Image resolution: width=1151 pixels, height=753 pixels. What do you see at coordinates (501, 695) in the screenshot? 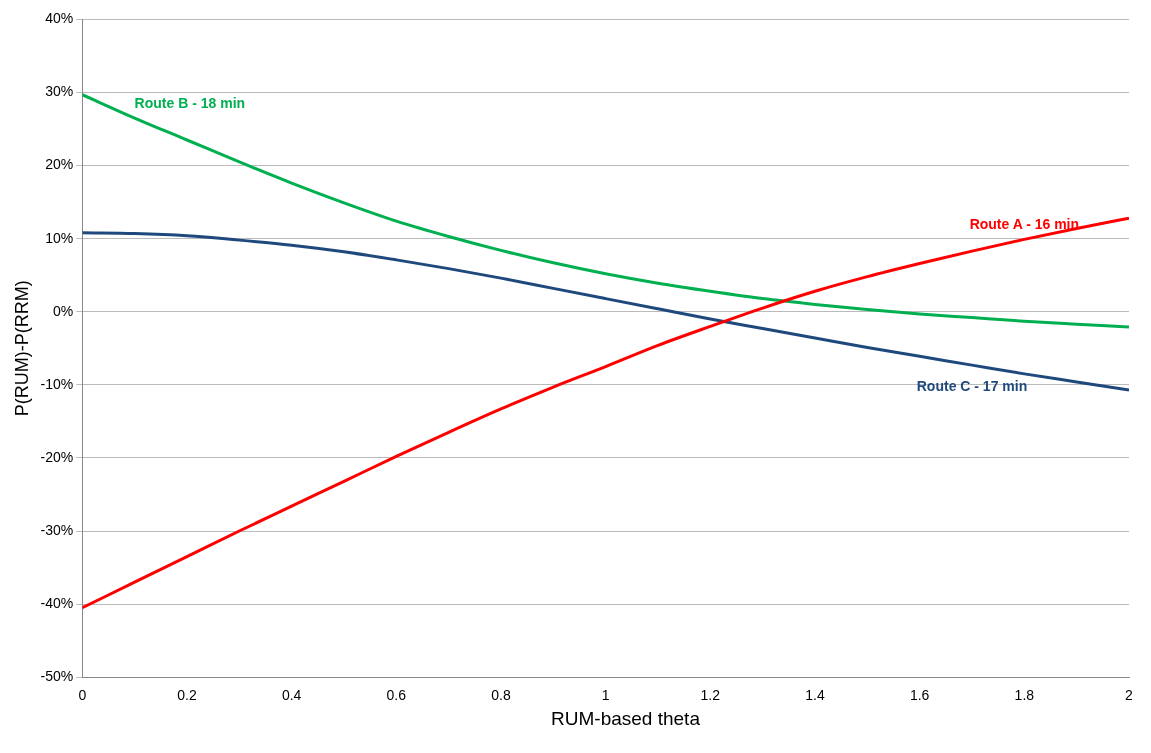
I see `x-tick-label: 0.8` at bounding box center [501, 695].